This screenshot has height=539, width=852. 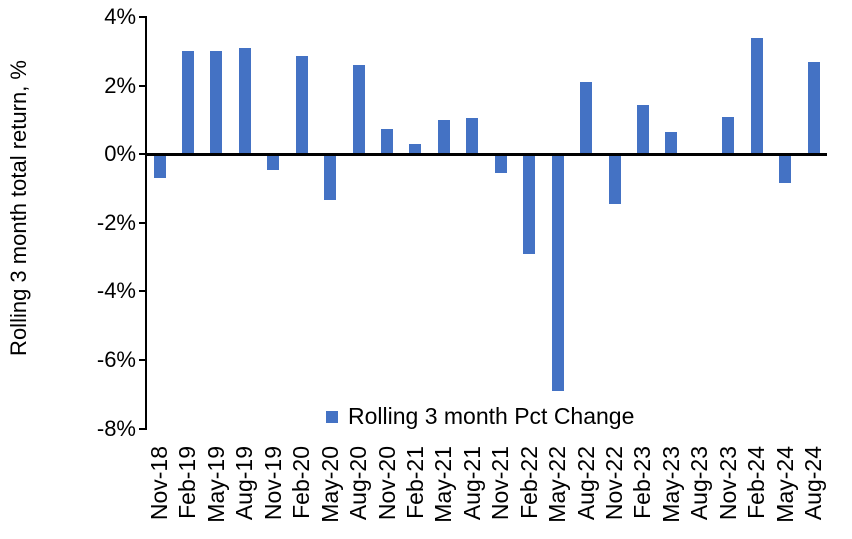 What do you see at coordinates (528, 482) in the screenshot?
I see `x-tick-label: Feb-22` at bounding box center [528, 482].